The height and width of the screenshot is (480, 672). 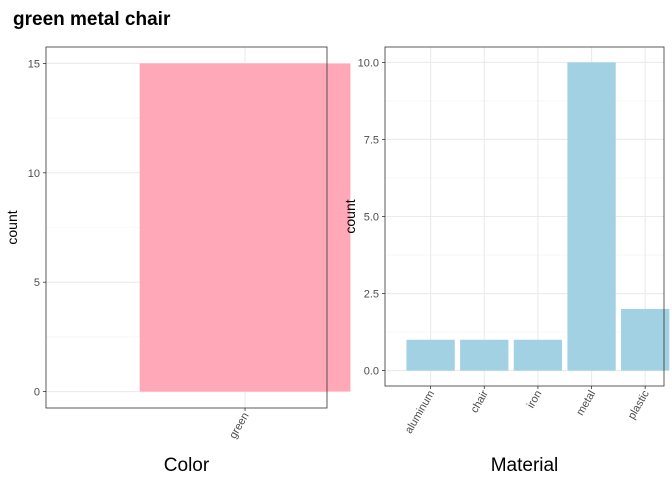 What do you see at coordinates (480, 401) in the screenshot?
I see `x-tick-label: chair` at bounding box center [480, 401].